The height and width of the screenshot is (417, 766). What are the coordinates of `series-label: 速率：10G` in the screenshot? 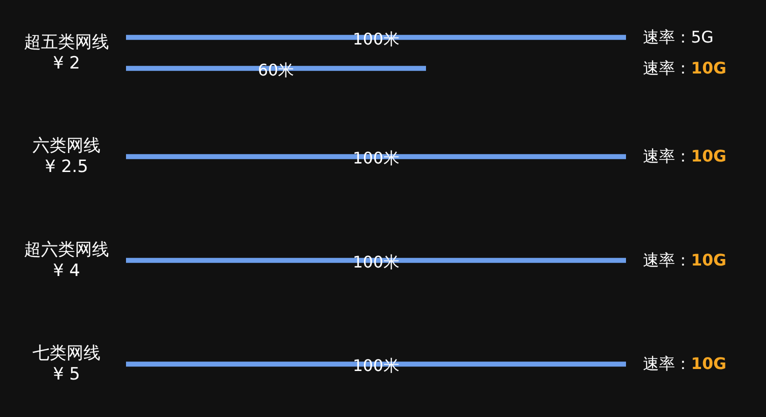 It's located at (684, 156).